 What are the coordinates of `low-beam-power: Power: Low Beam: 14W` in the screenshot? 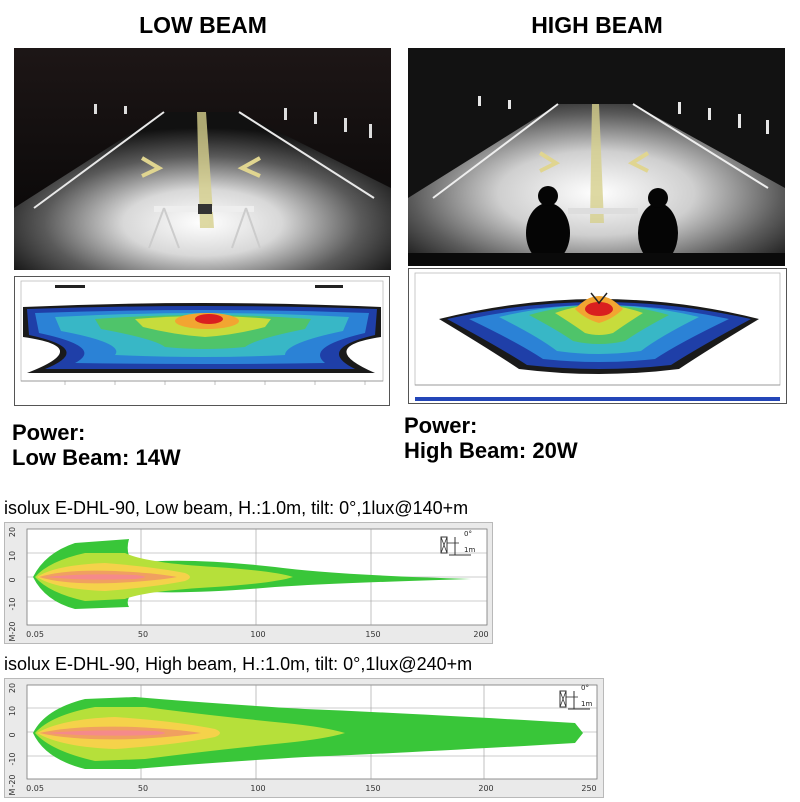 It's located at (96, 445).